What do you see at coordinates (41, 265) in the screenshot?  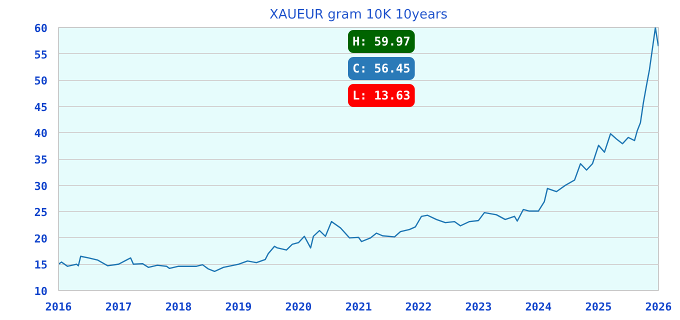 I see `y-tick-label: 15` at bounding box center [41, 265].